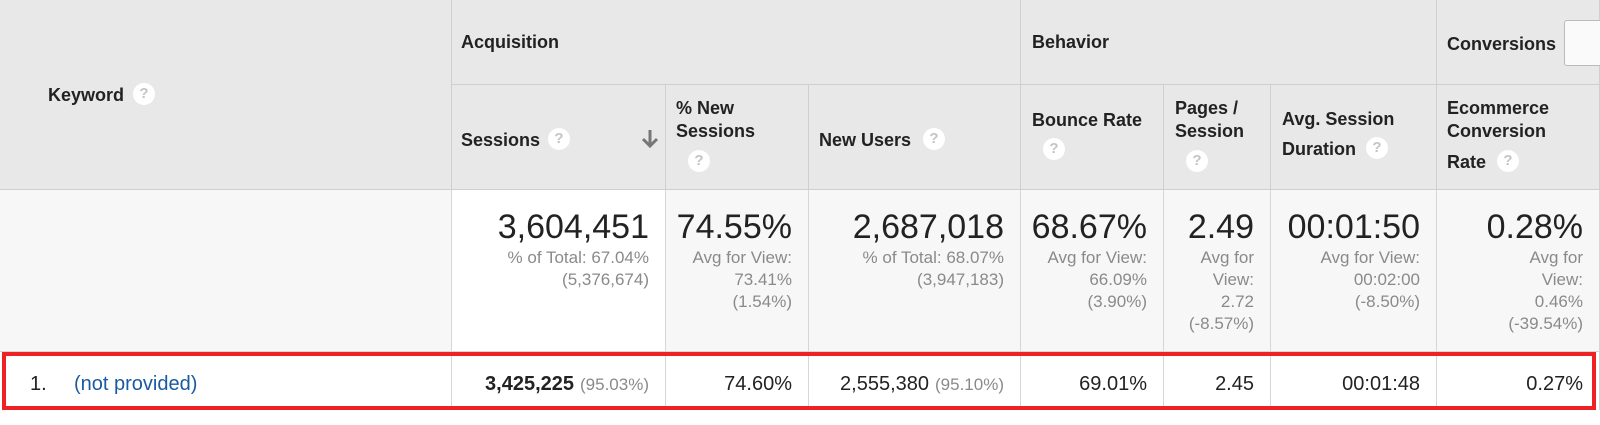 Image resolution: width=1600 pixels, height=425 pixels. What do you see at coordinates (758, 384) in the screenshot?
I see `row-pct-new-sessions: 74.60%` at bounding box center [758, 384].